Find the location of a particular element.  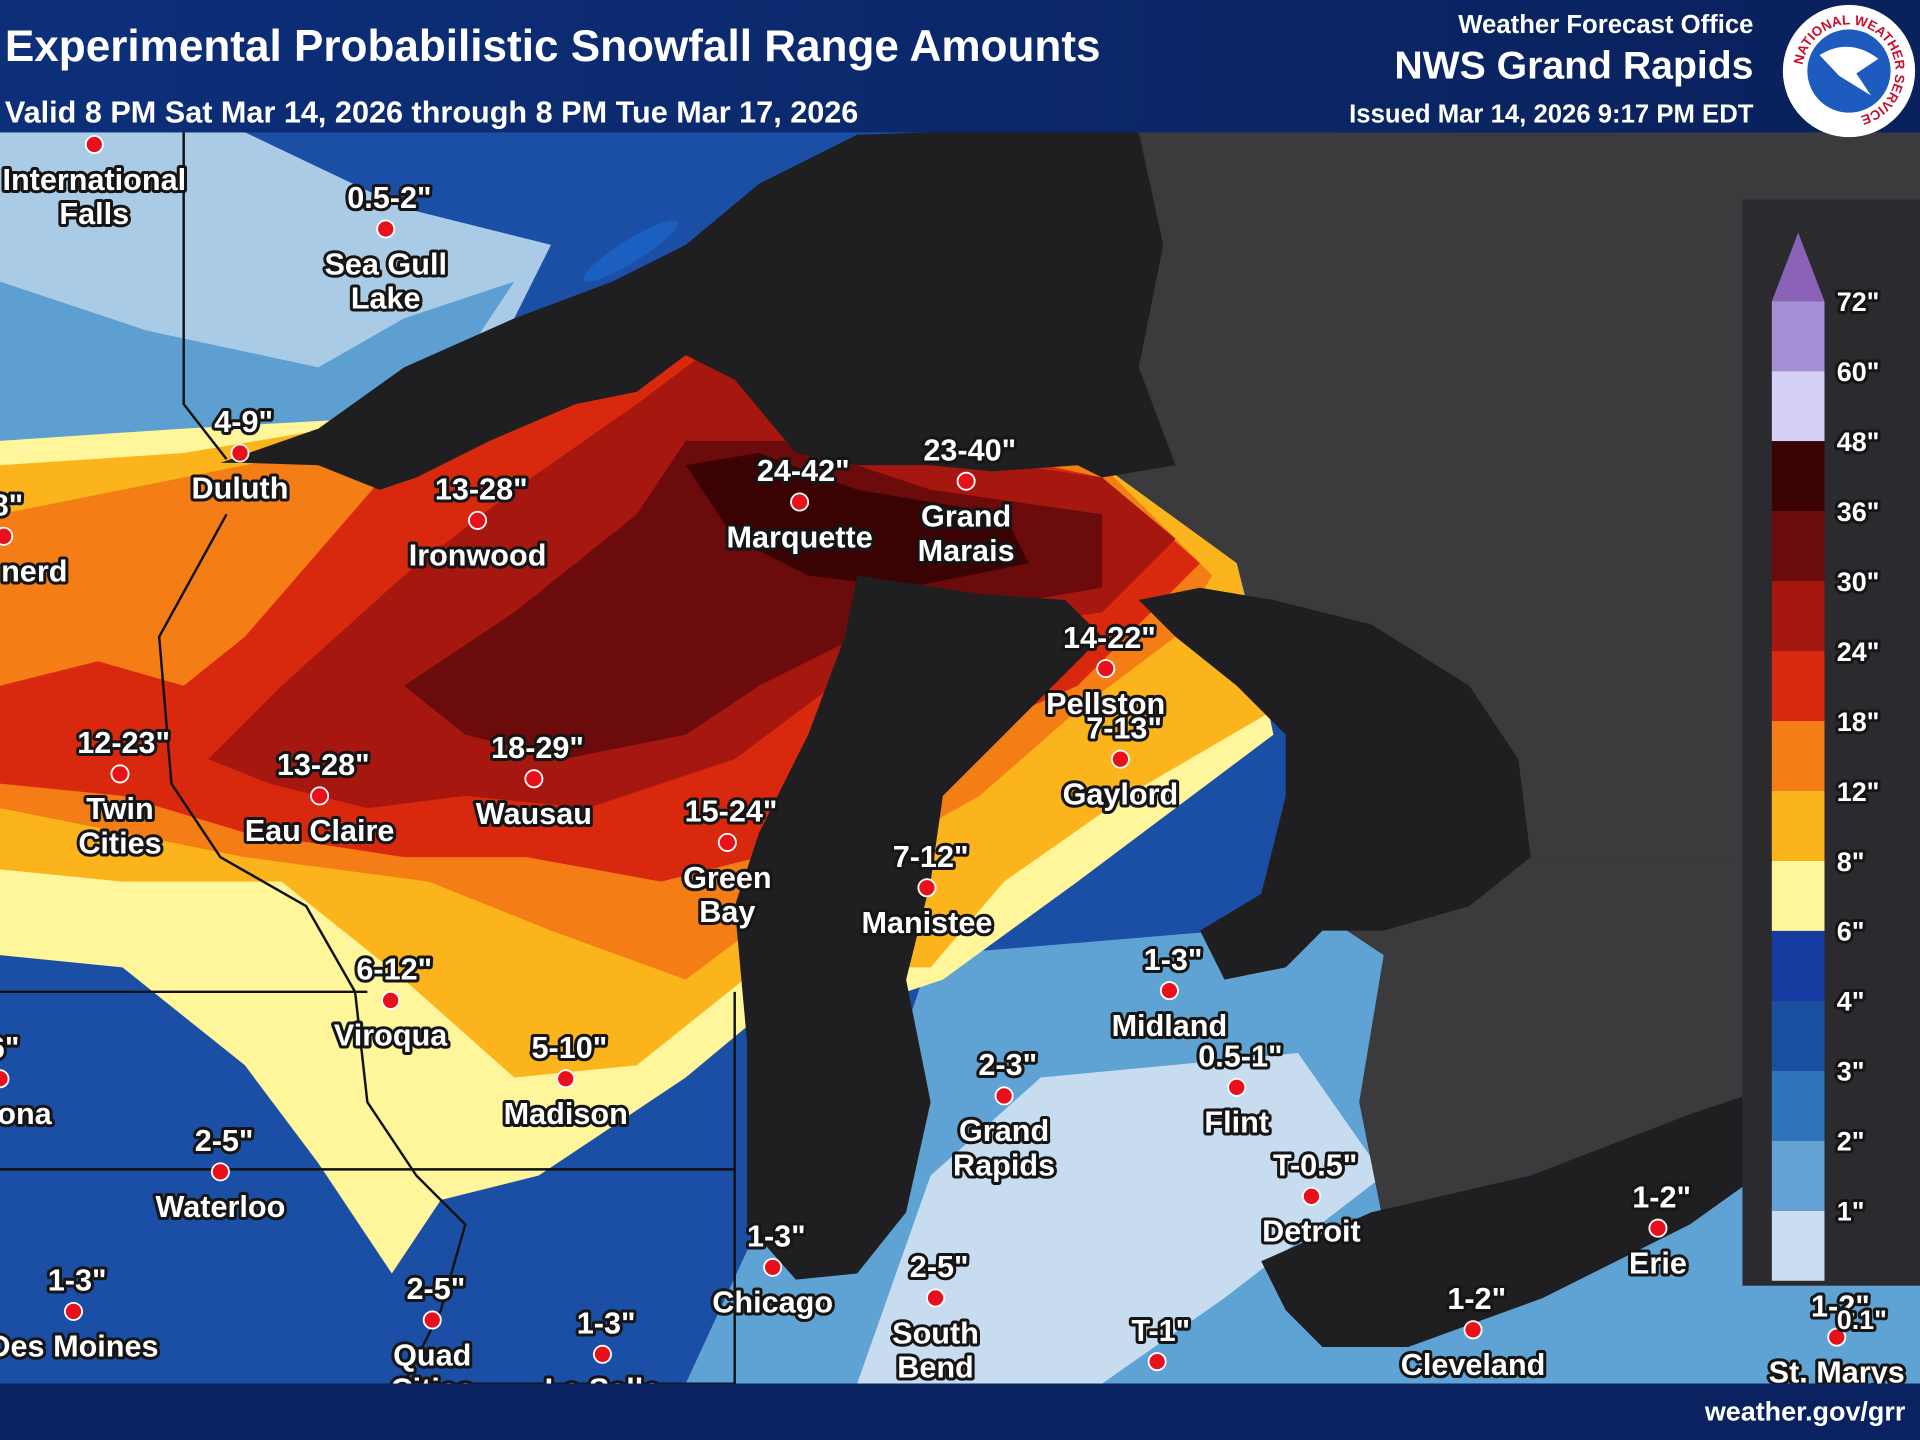

city-name: Marquette is located at coordinates (799, 537).